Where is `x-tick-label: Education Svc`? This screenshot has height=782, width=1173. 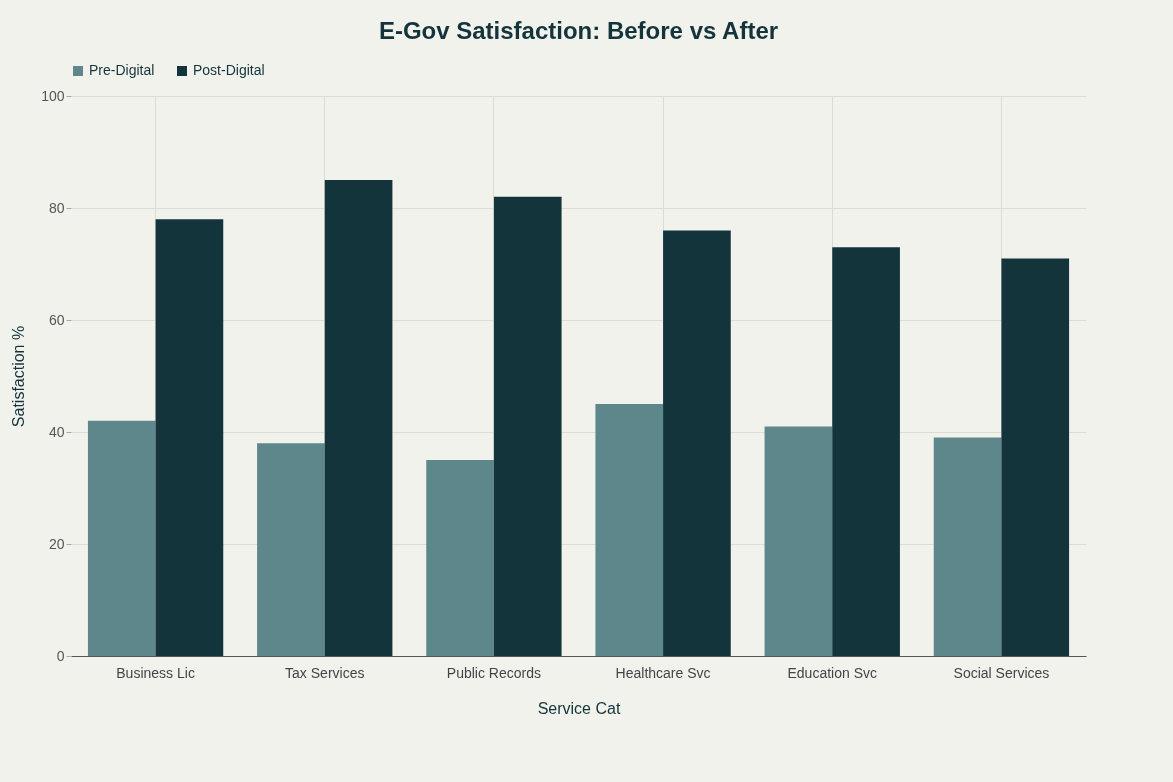 x-tick-label: Education Svc is located at coordinates (832, 672).